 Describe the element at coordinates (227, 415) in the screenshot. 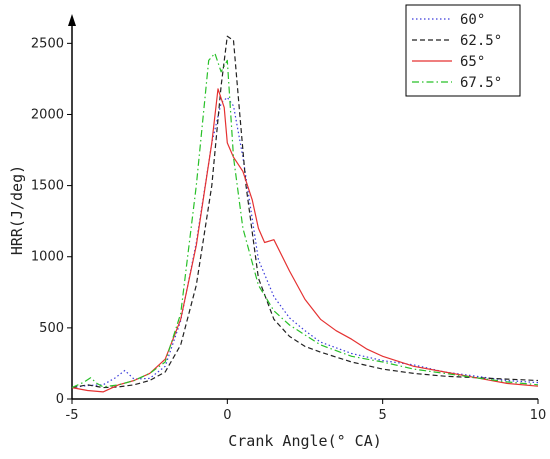

I see `x-tick-label: 0` at that location.